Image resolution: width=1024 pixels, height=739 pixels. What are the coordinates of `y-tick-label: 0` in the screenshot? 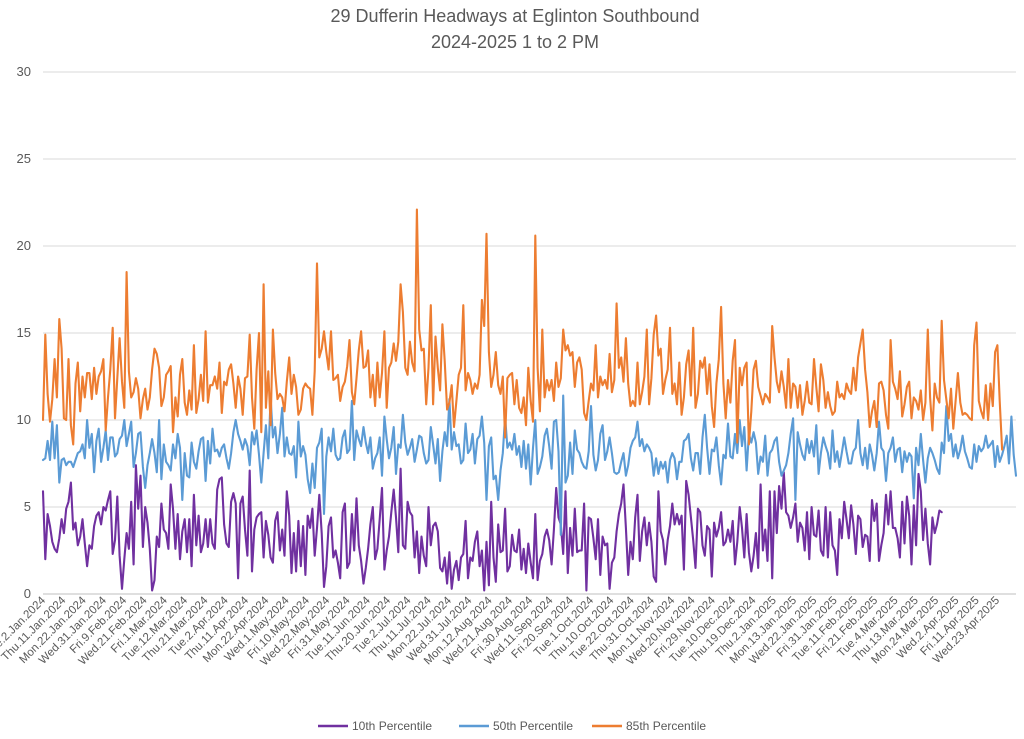 It's located at (27, 593).